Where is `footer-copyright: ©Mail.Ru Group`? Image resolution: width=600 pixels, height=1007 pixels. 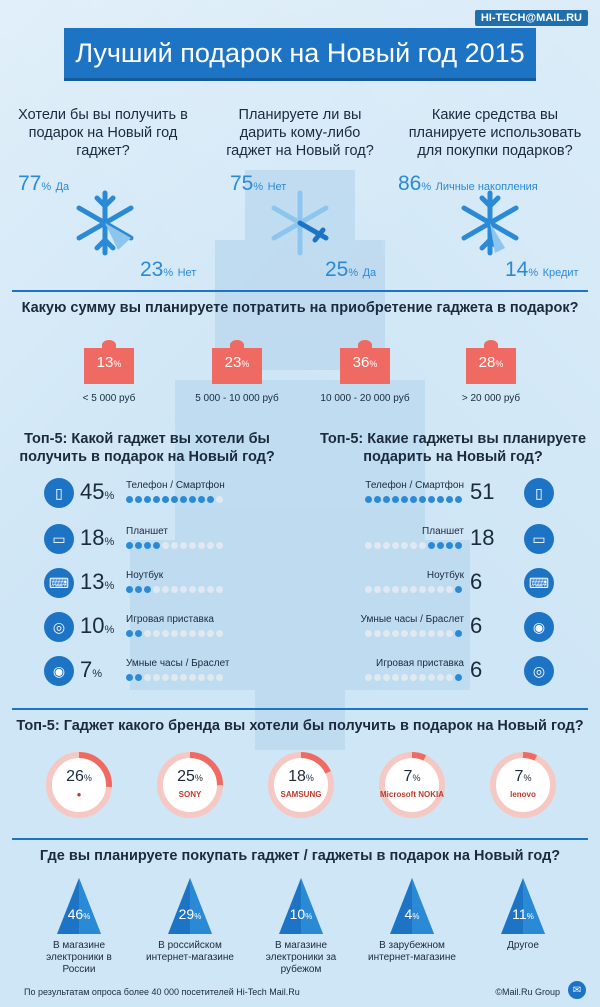
footer-copyright: ©Mail.Ru Group is located at coordinates (527, 992).